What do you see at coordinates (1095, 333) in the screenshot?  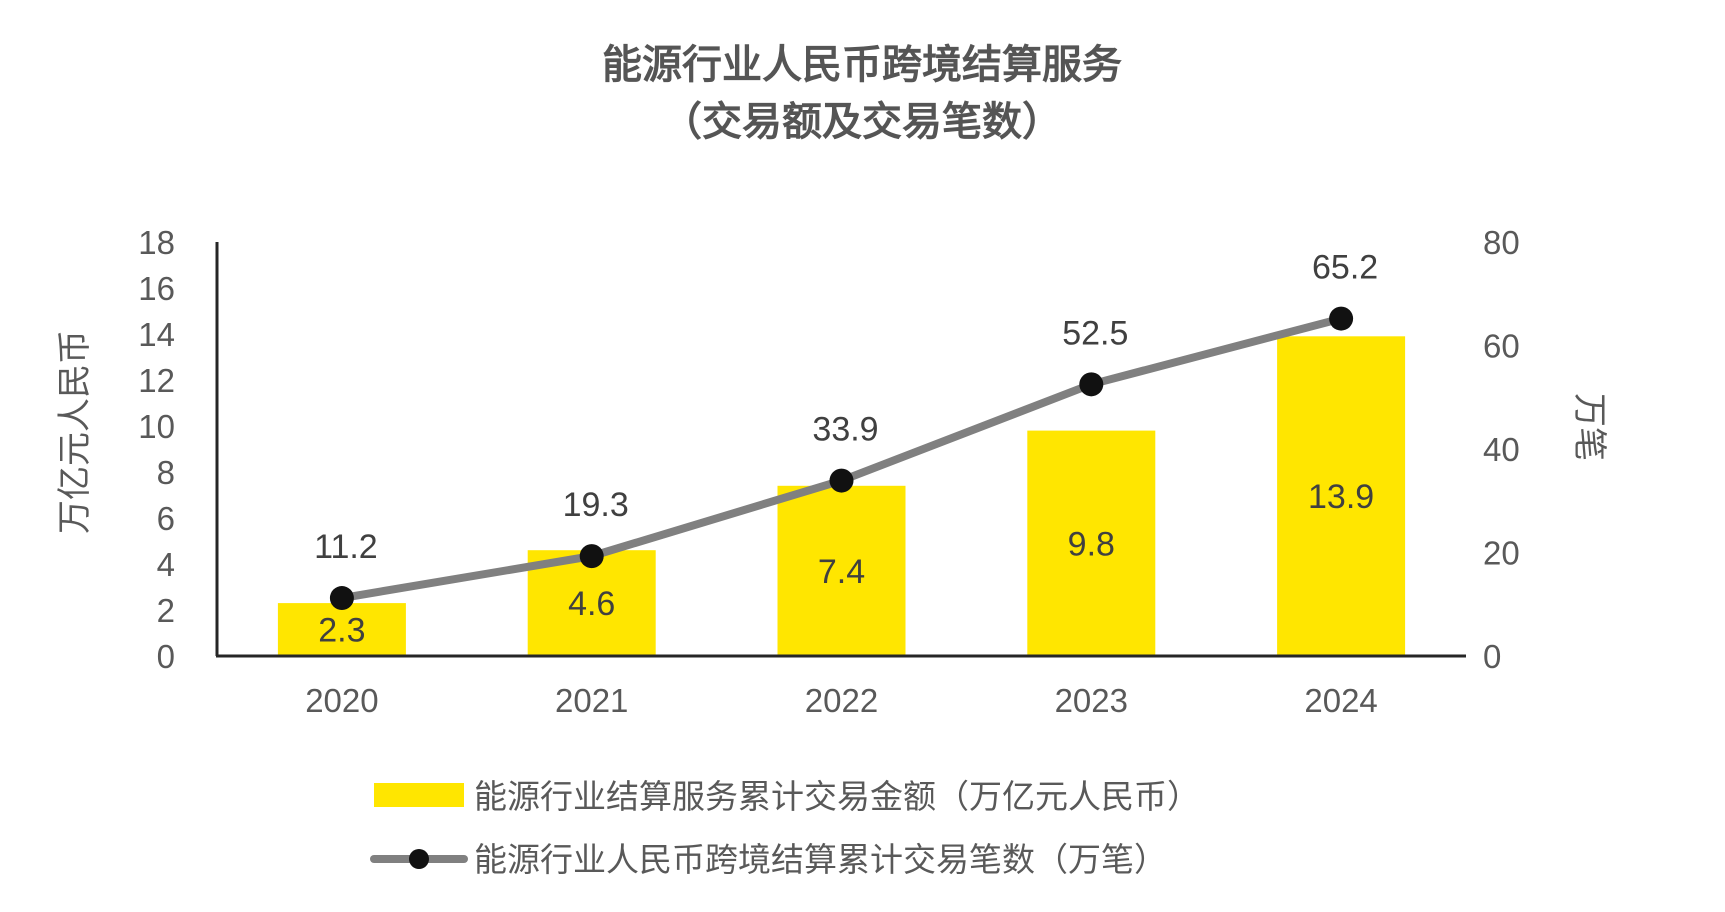 I see `line-data-label: 52.5` at bounding box center [1095, 333].